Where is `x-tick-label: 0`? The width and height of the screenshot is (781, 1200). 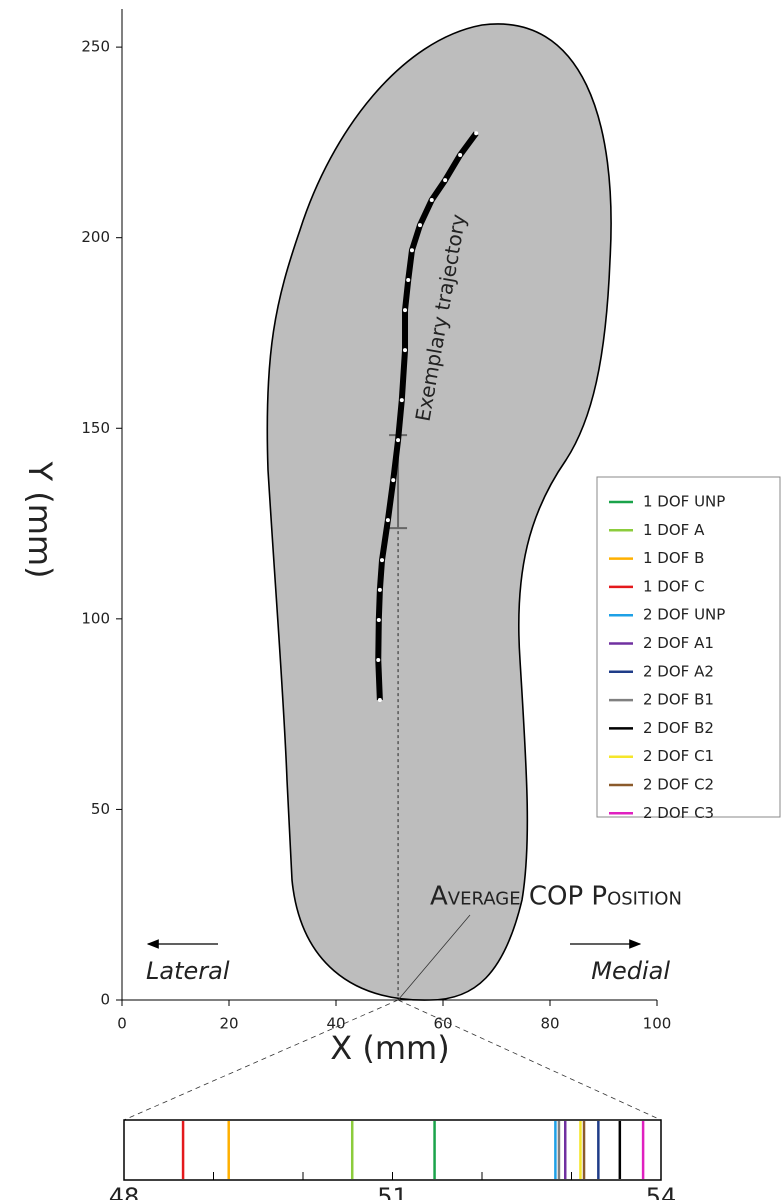 x-tick-label: 0 is located at coordinates (122, 1024).